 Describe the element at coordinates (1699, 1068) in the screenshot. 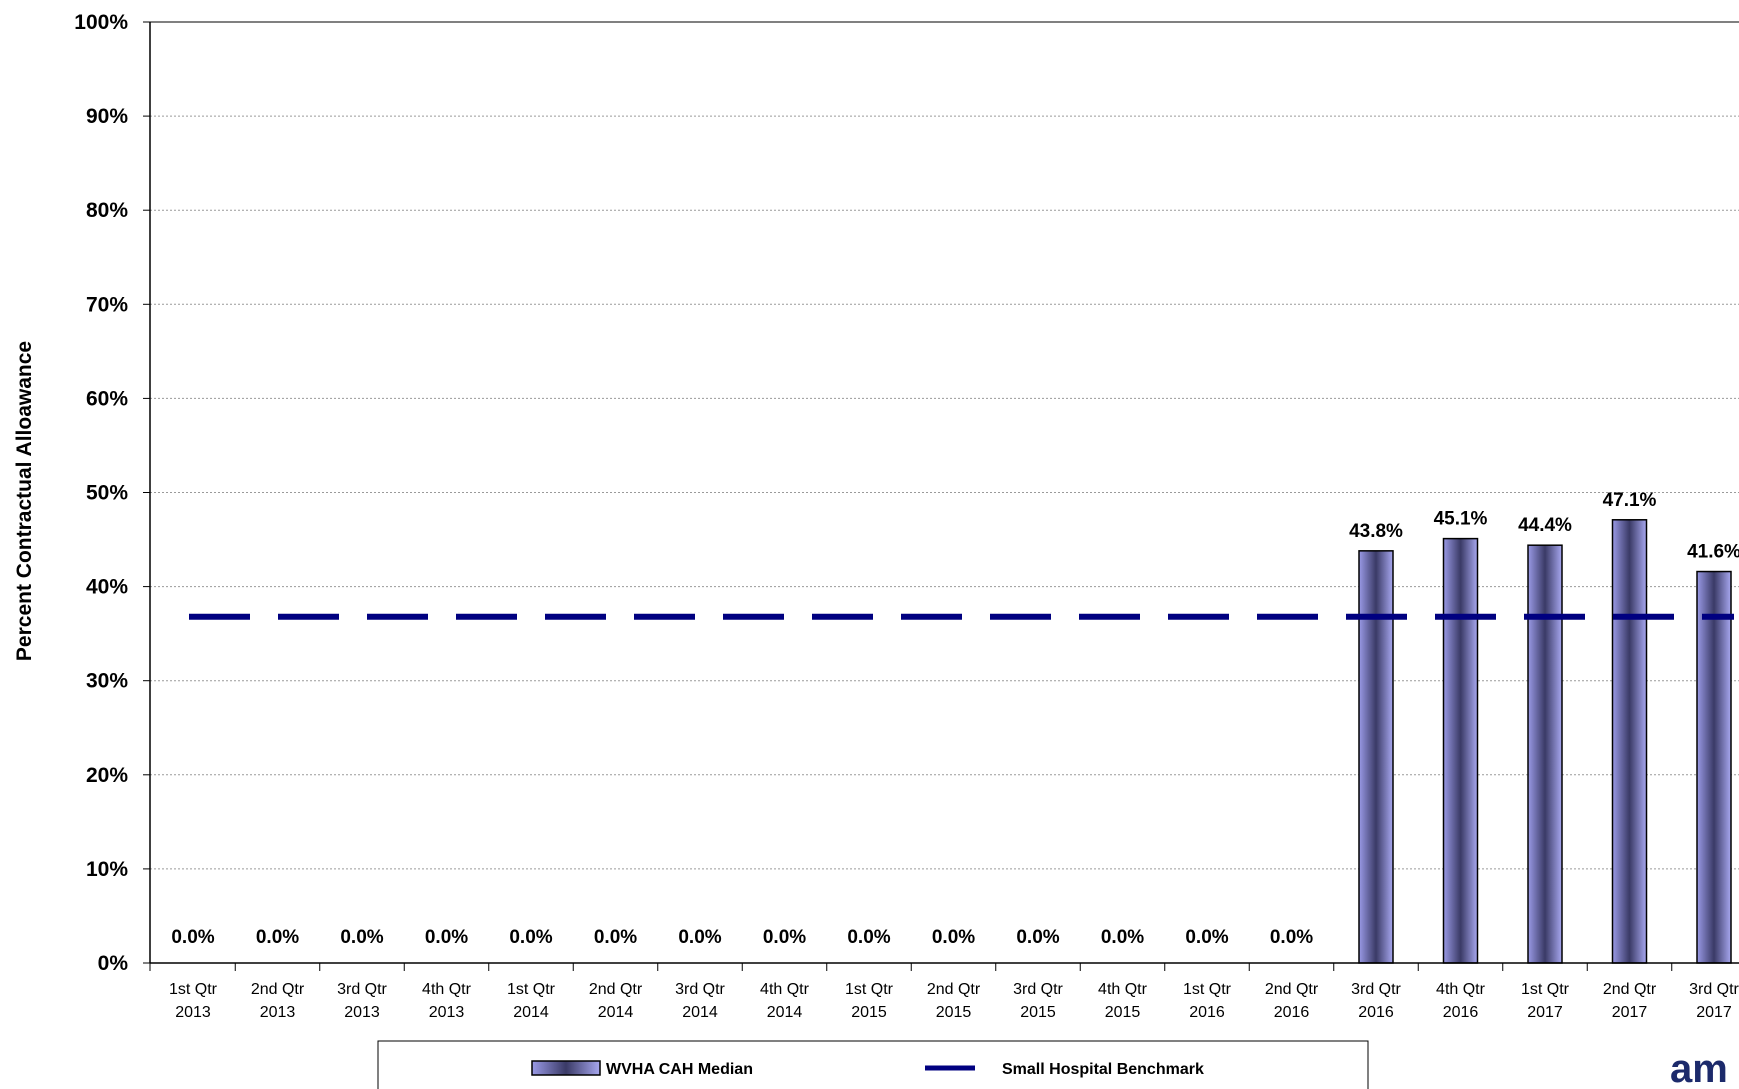

I see `company-logo: am` at that location.